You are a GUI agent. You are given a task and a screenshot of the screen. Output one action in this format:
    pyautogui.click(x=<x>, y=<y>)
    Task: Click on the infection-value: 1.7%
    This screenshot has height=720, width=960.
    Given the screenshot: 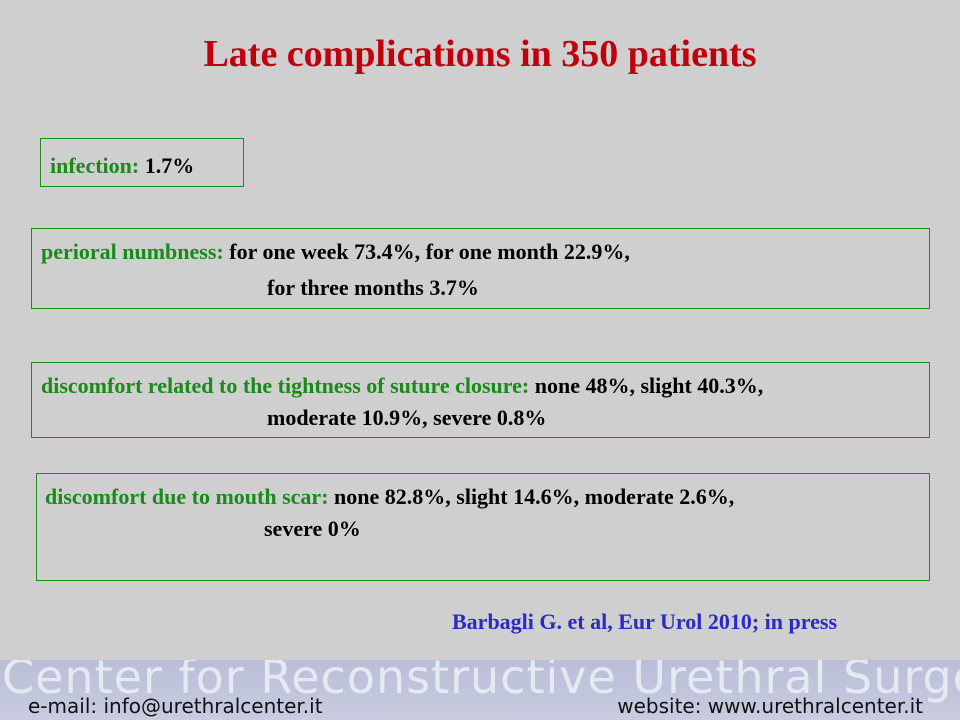 What is the action you would take?
    pyautogui.click(x=169, y=165)
    